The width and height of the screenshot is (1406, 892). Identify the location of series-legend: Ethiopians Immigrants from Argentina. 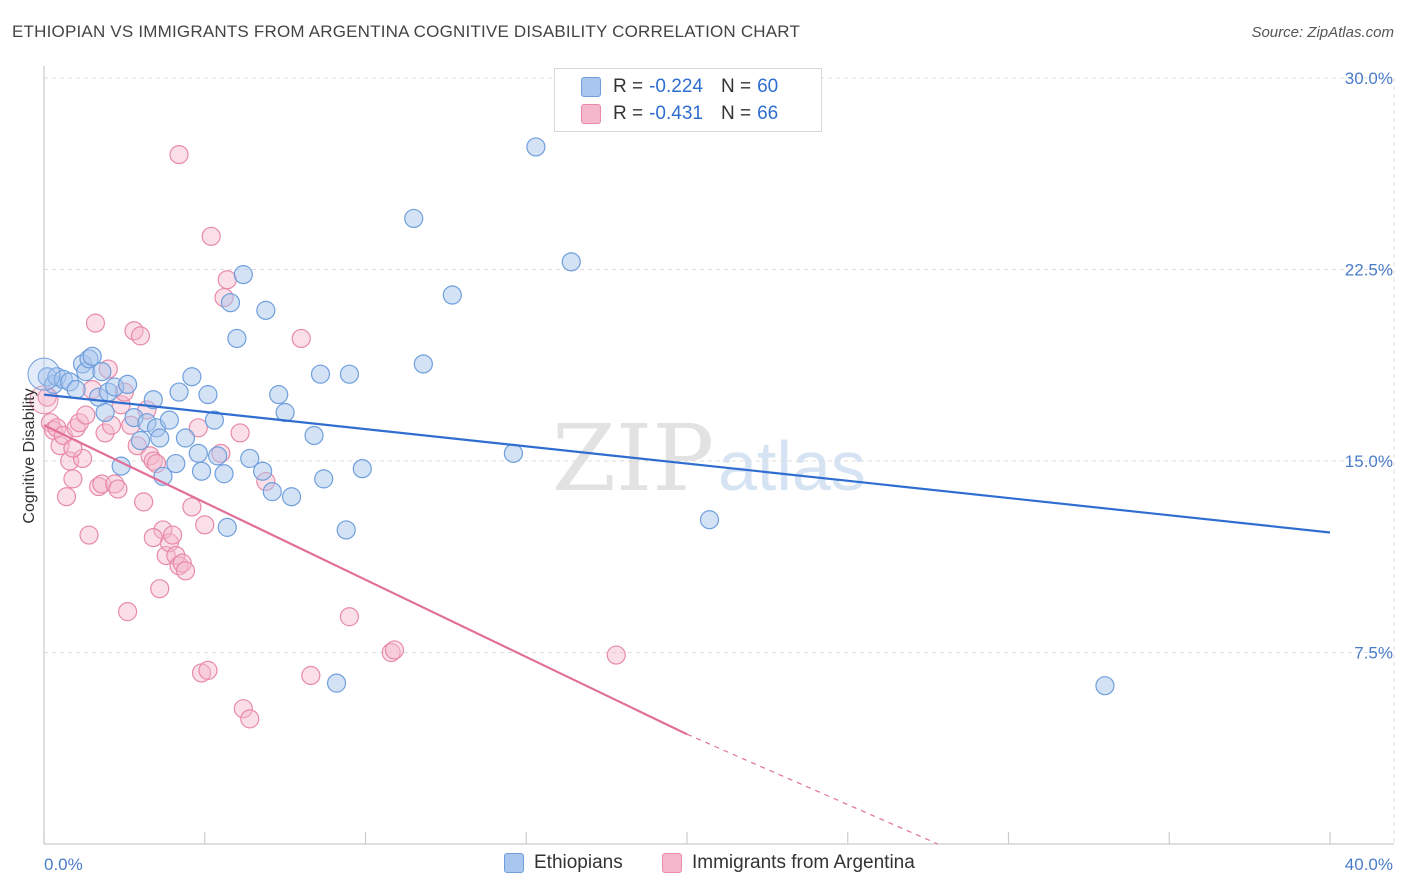
(703, 864).